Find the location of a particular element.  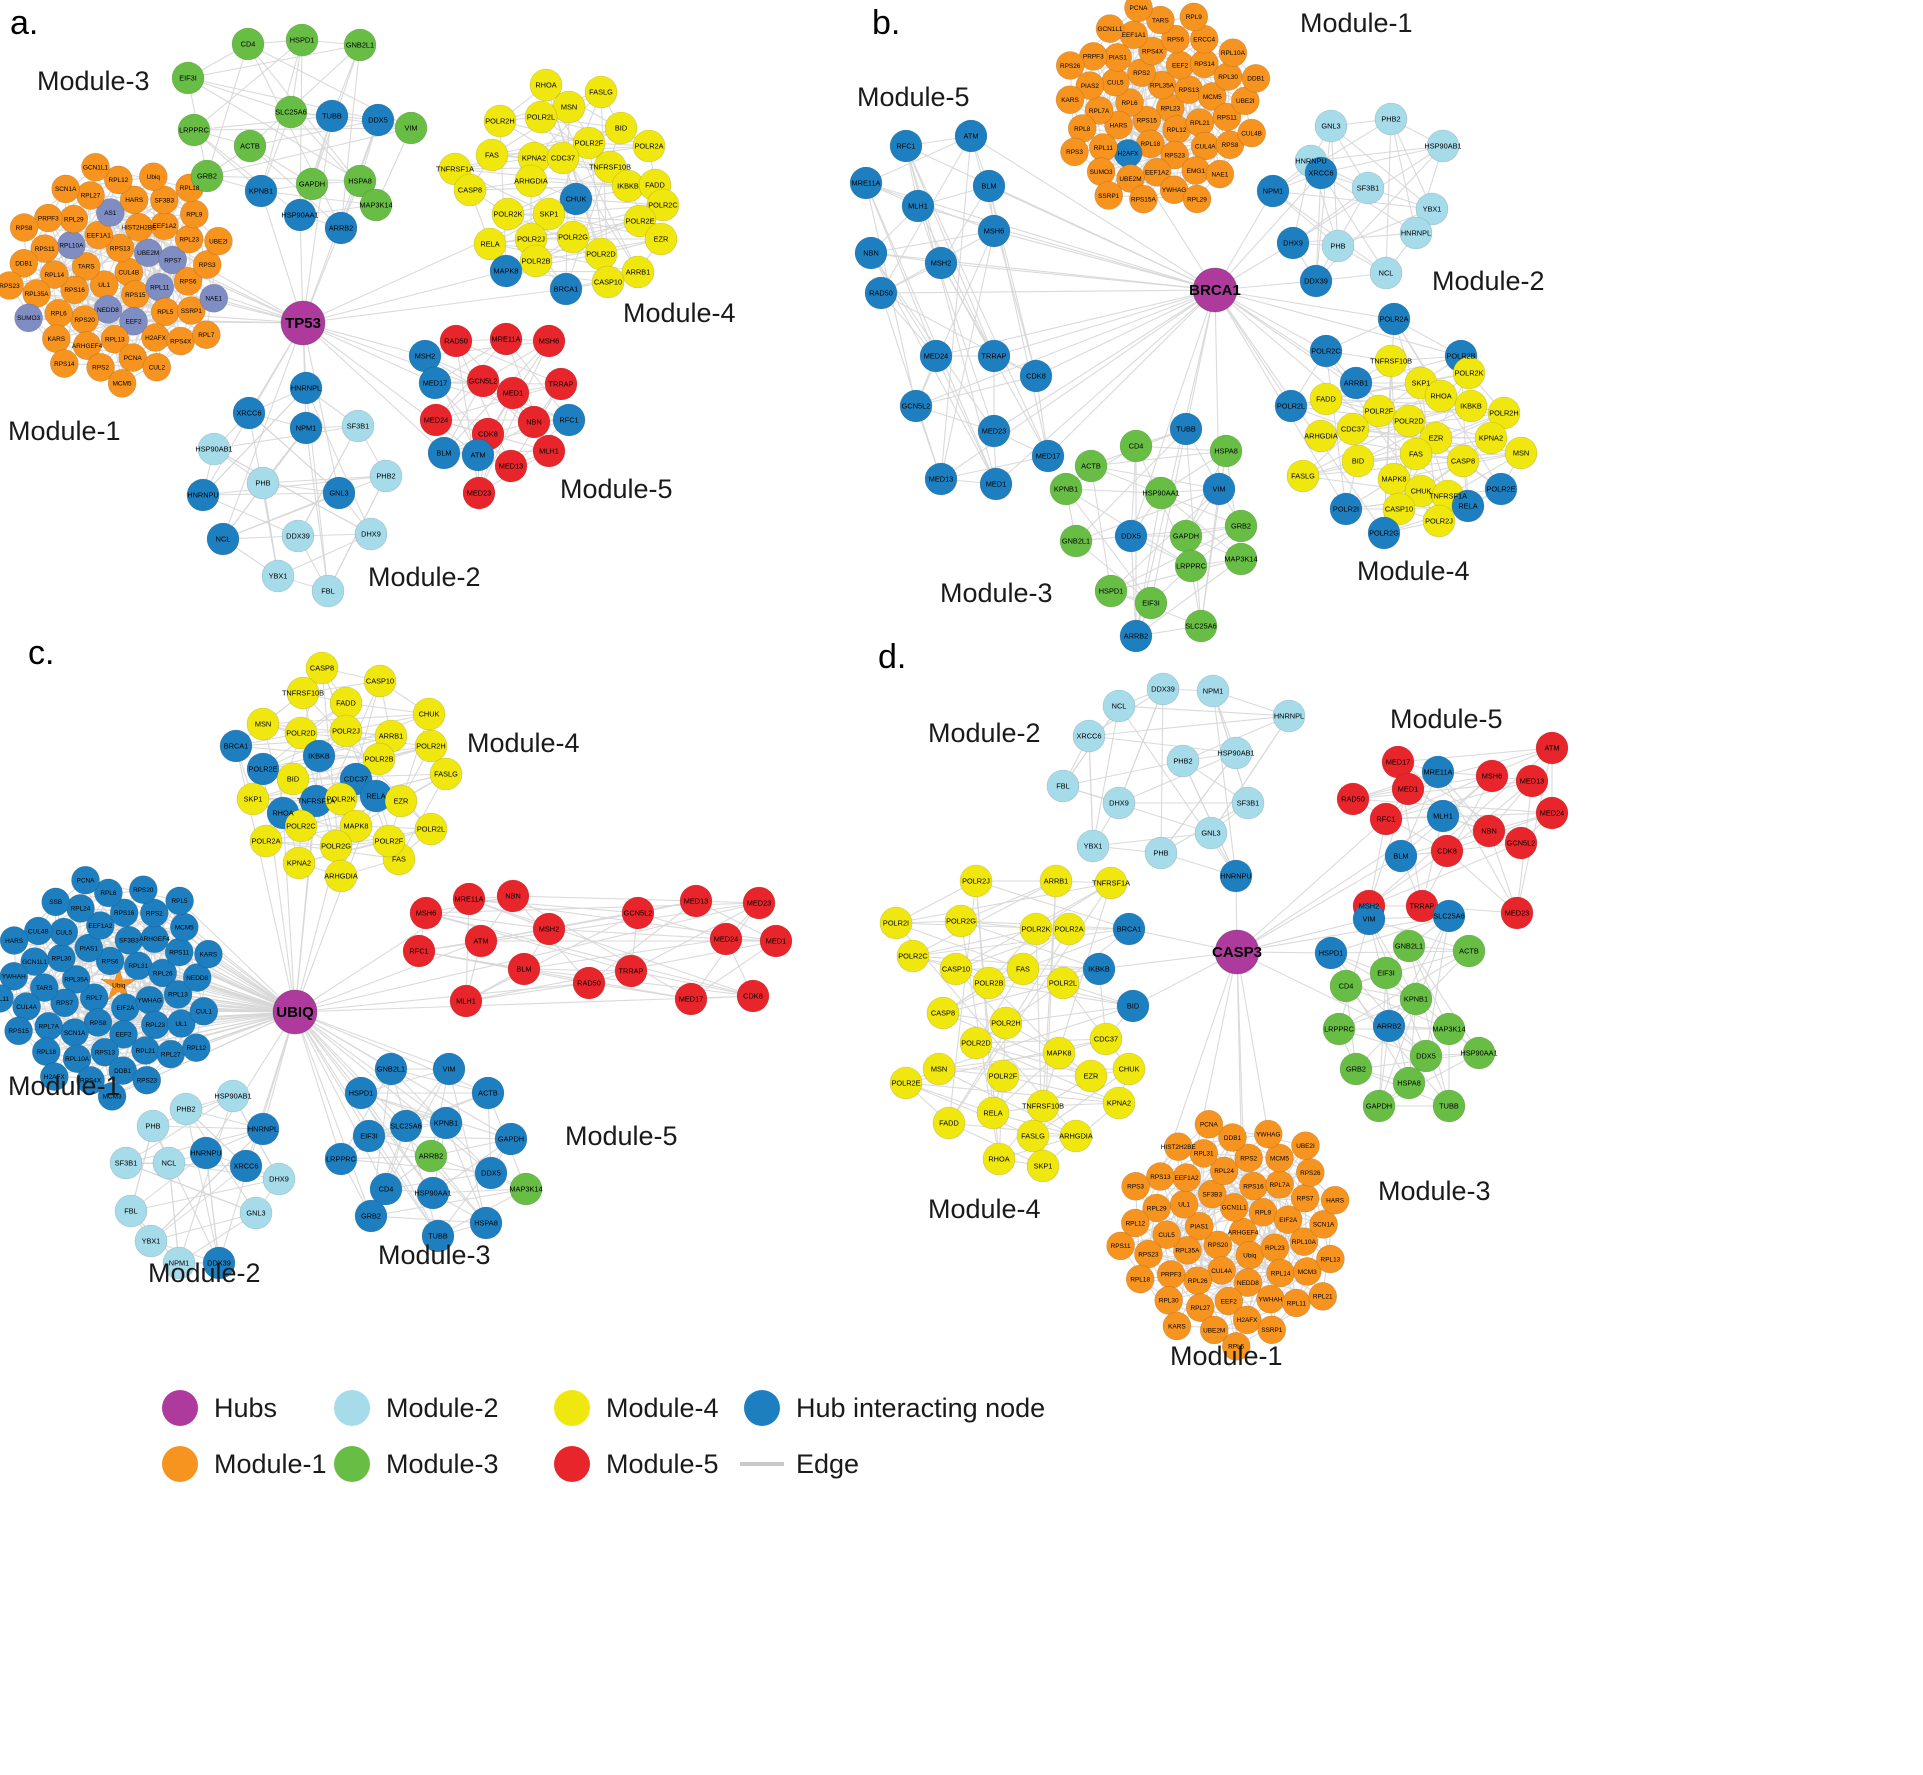

node-label: PHB is located at coordinates (152, 1125).